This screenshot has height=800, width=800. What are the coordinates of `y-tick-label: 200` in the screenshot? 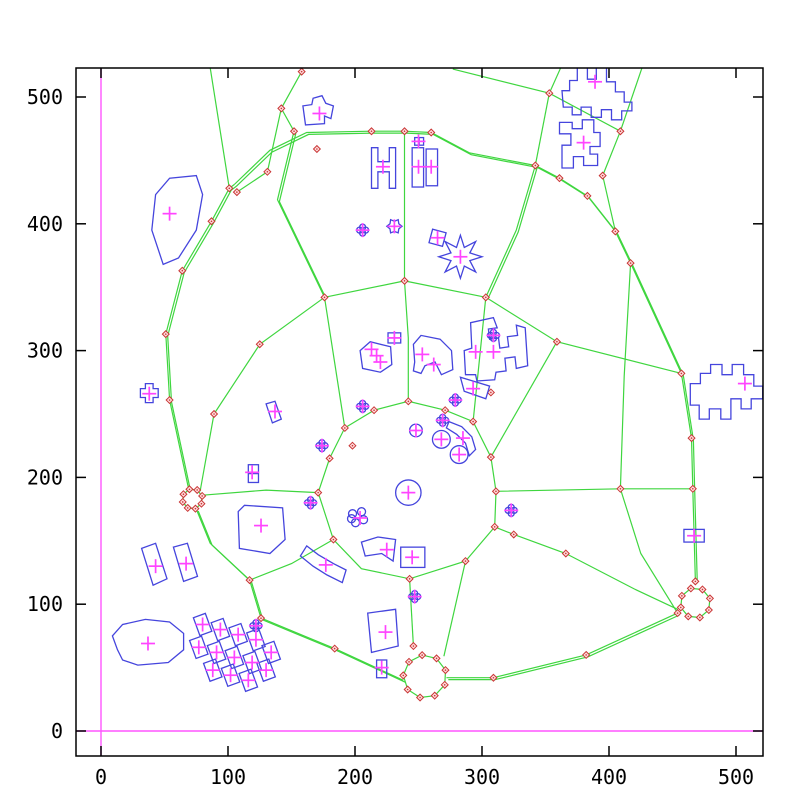 It's located at (45, 477).